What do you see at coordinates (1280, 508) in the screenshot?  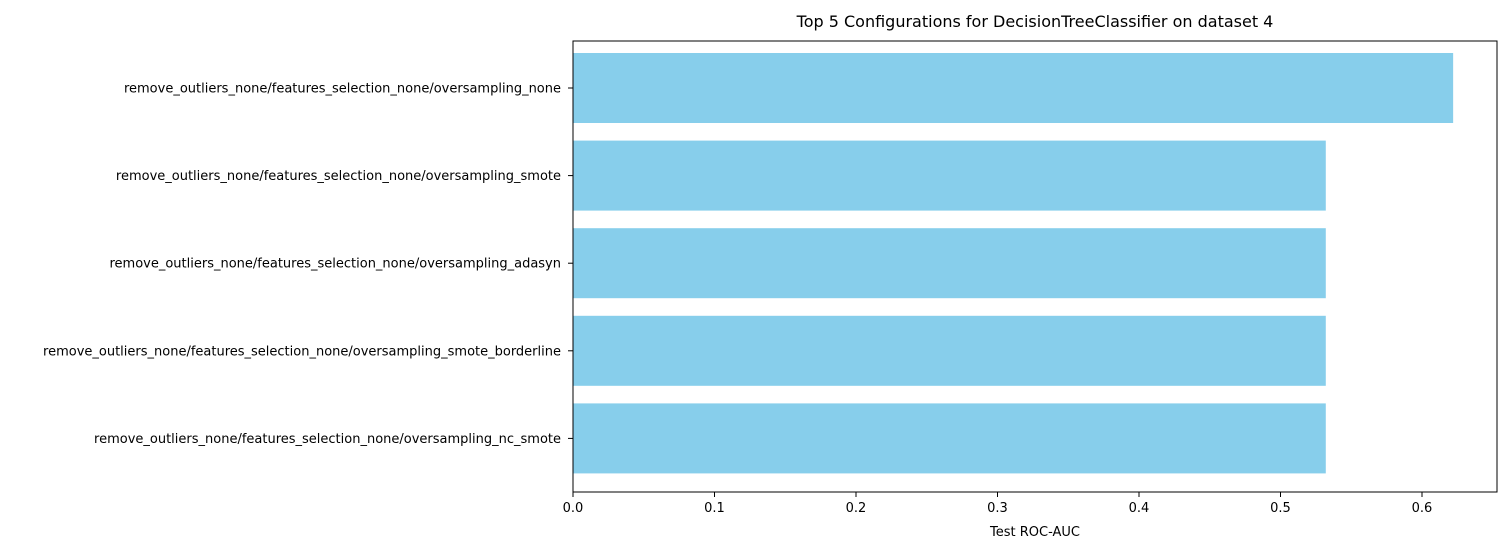 I see `x-tick-label: 0.5` at bounding box center [1280, 508].